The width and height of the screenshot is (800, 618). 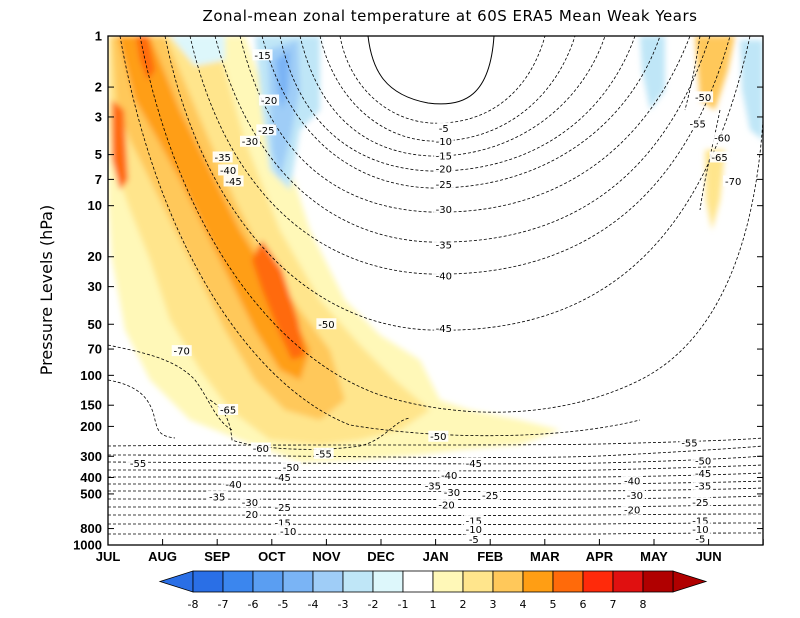 What do you see at coordinates (490, 556) in the screenshot?
I see `x-tick-label: FEB` at bounding box center [490, 556].